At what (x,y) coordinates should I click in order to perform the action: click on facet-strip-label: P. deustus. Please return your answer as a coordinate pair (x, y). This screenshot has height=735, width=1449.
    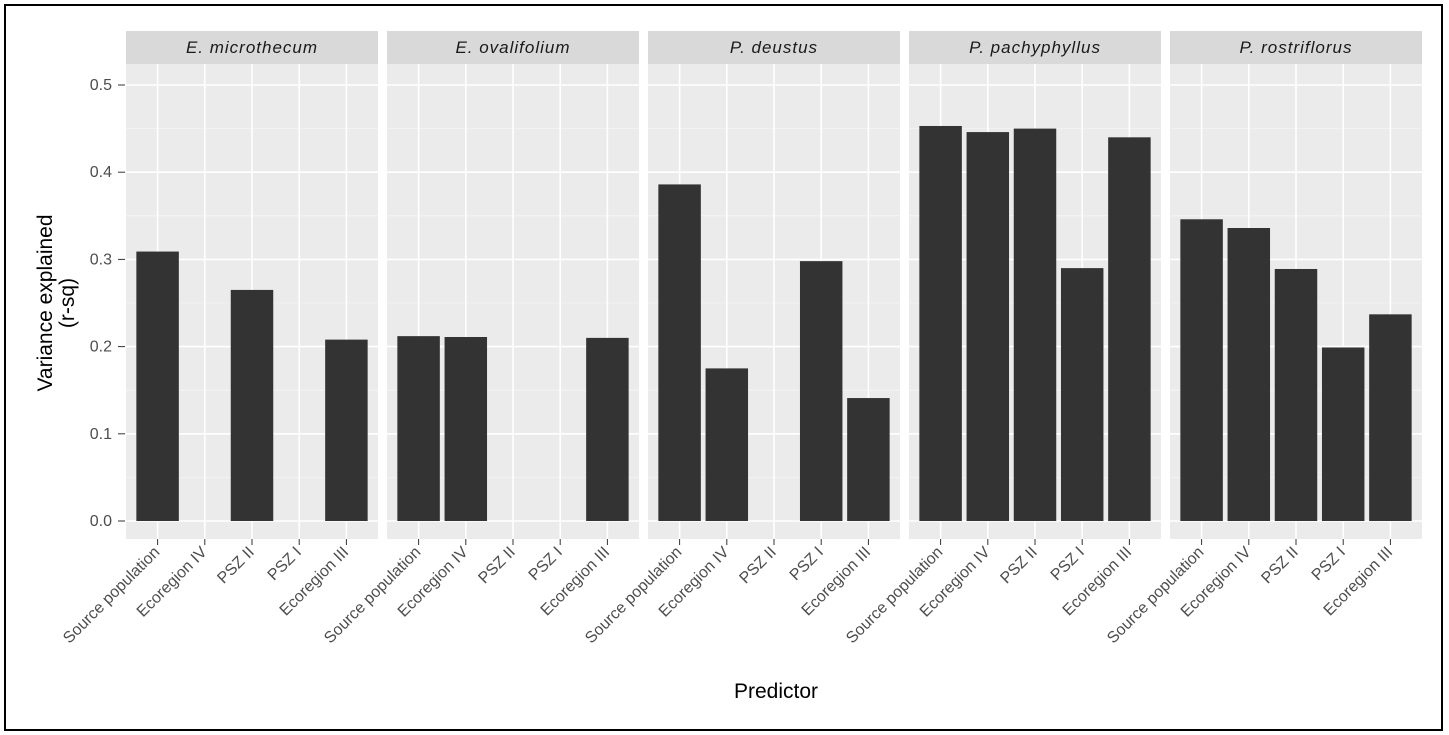
    Looking at the image, I should click on (774, 47).